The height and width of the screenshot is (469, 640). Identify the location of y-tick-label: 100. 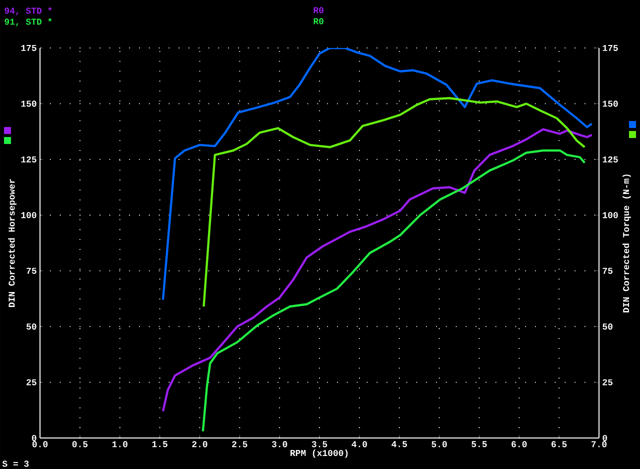
(28, 215).